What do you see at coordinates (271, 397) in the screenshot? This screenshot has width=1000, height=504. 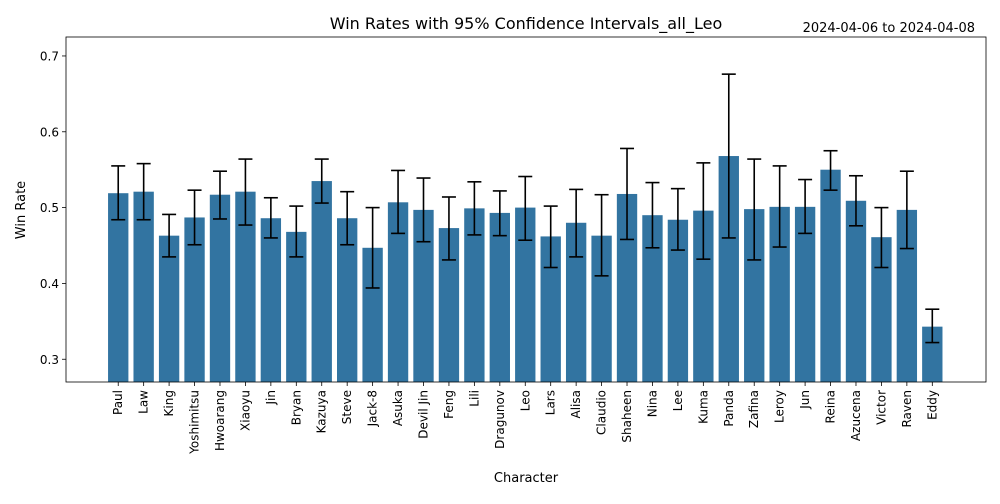 I see `x-tick-label: Jin` at bounding box center [271, 397].